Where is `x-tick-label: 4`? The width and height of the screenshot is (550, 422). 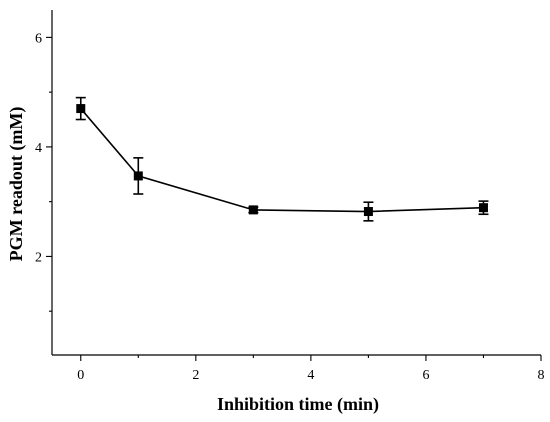 x-tick-label: 4 is located at coordinates (310, 375).